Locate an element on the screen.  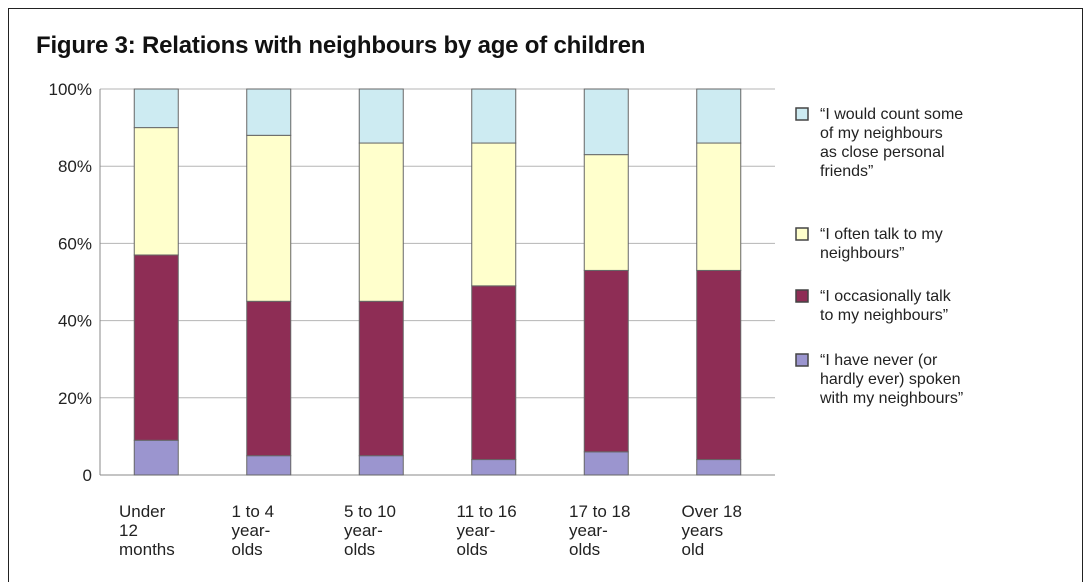
x-tick-label: 5 to 10 year-olds is located at coordinates (370, 530).